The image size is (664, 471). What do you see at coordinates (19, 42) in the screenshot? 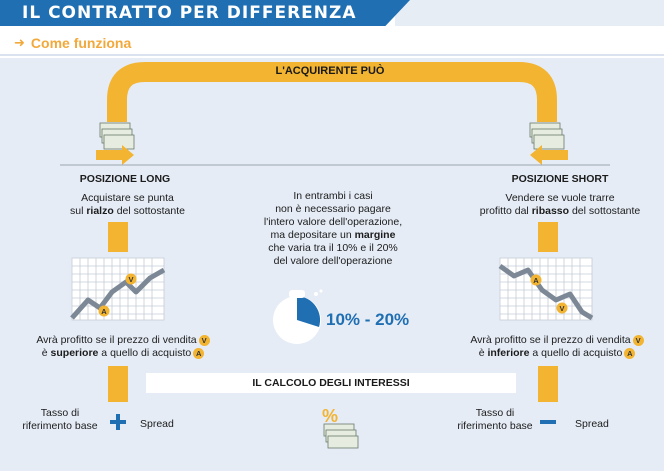
I see `arrow-right-icon: ➜` at bounding box center [19, 42].